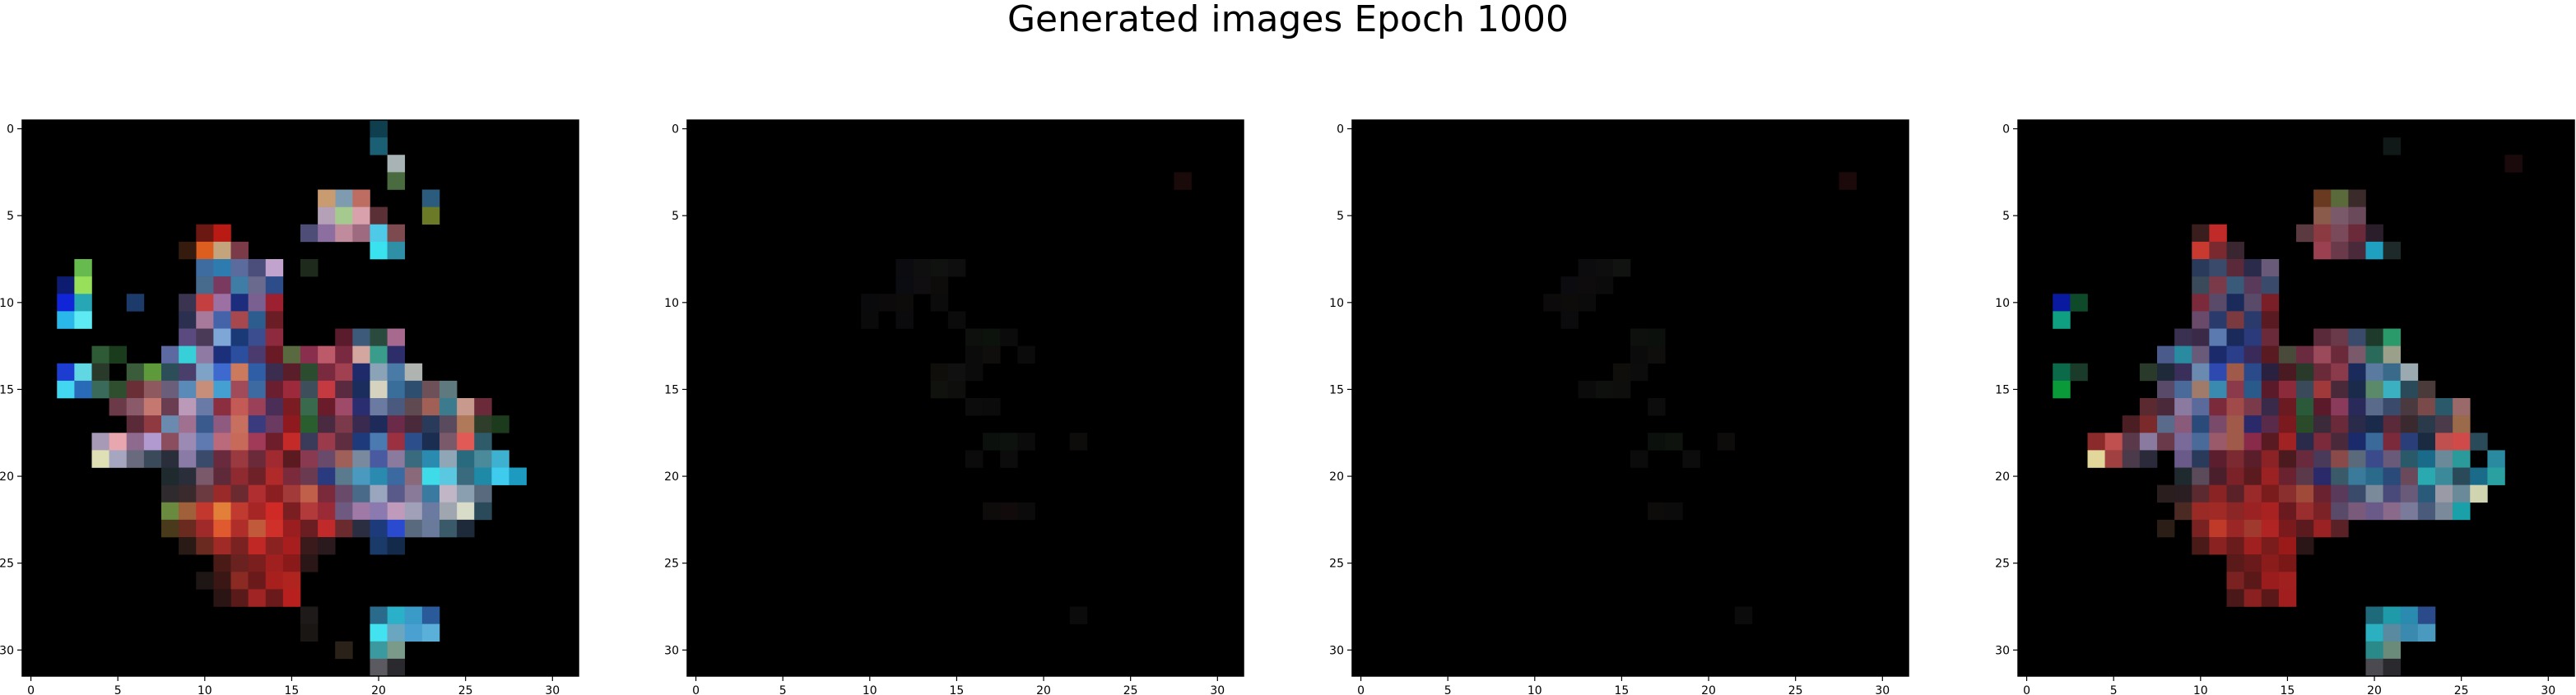 This screenshot has height=695, width=2576. Describe the element at coordinates (1795, 689) in the screenshot. I see `x-tick-label: 25` at that location.